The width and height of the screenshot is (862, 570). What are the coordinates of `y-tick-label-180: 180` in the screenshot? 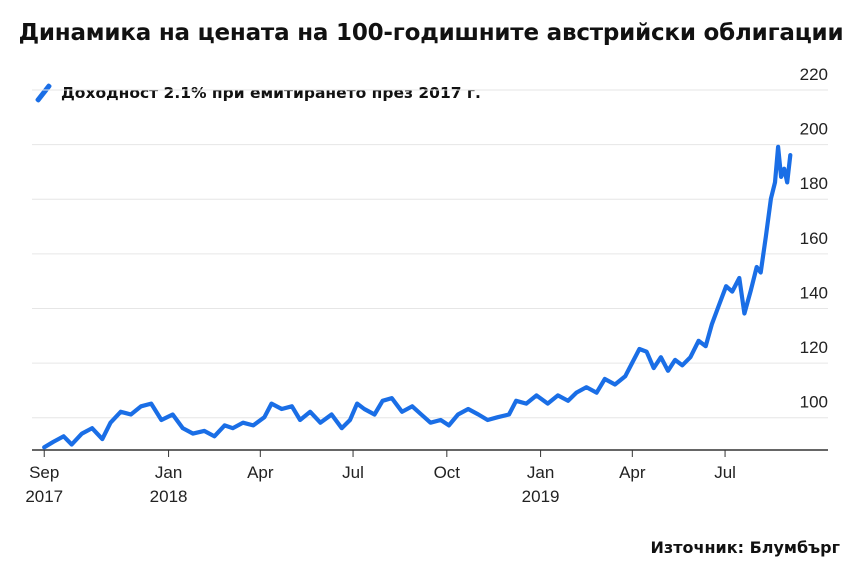 It's located at (814, 183).